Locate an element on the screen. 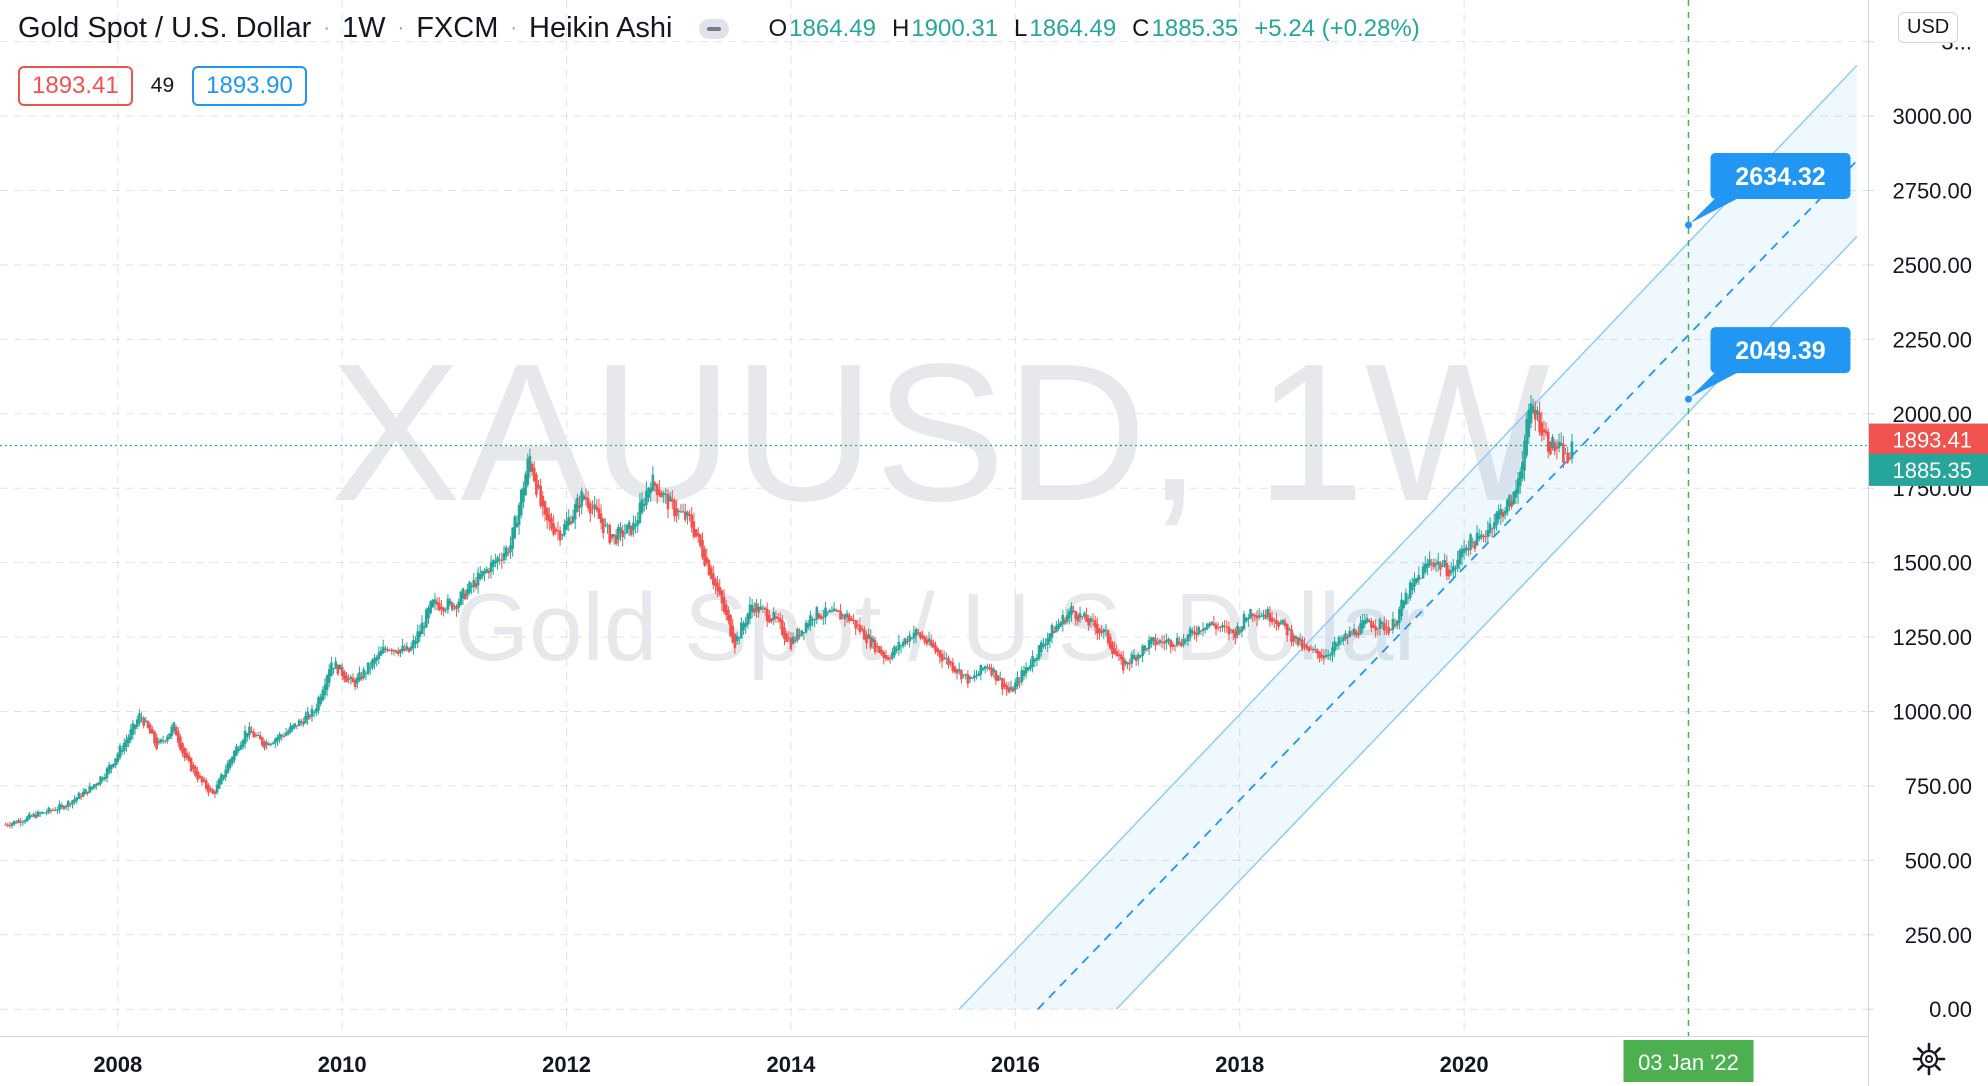  date-marker-box is located at coordinates (1688, 1061).